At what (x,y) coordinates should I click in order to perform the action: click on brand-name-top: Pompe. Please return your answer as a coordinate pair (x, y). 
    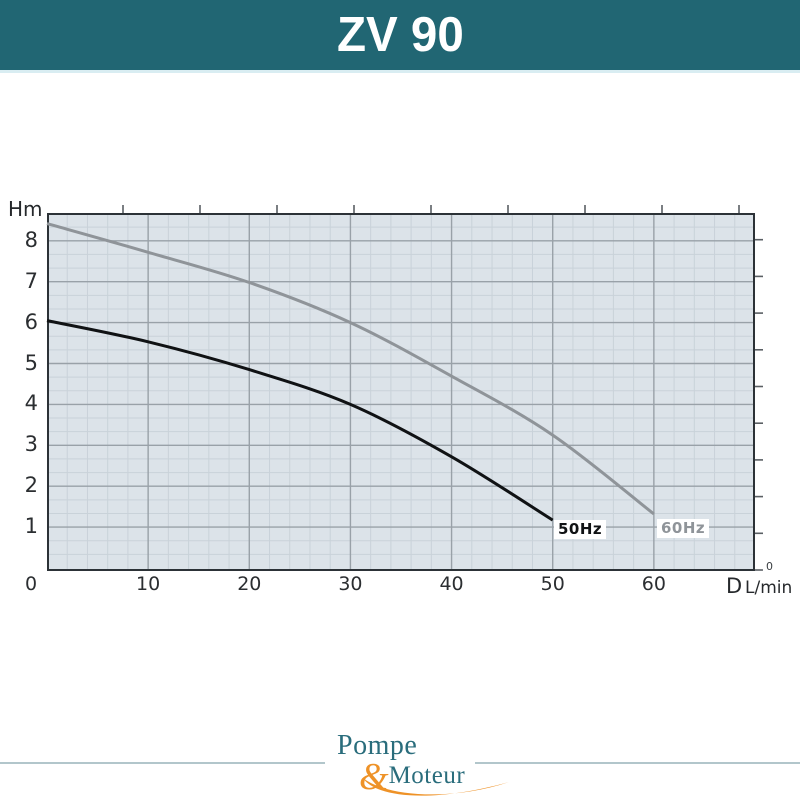
    Looking at the image, I should click on (377, 745).